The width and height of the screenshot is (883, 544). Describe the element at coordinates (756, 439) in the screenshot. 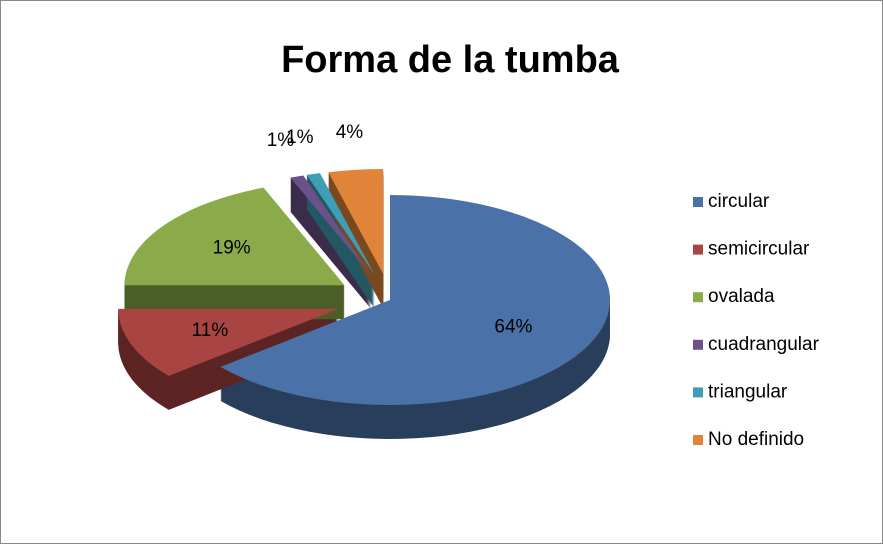

I see `legend-label: No definido` at that location.